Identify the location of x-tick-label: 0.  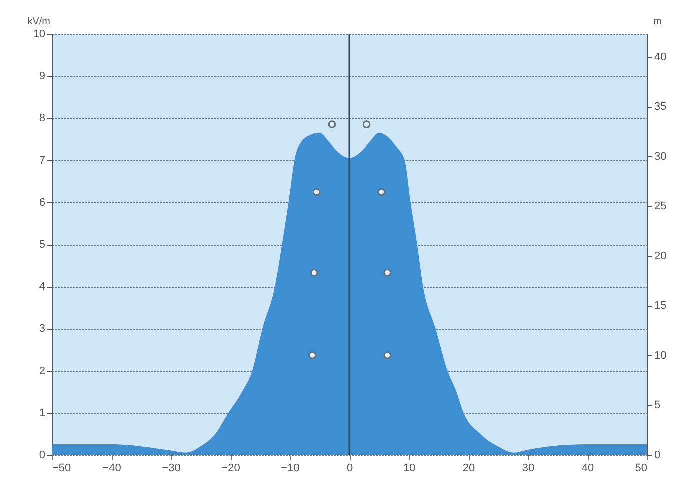
(350, 468).